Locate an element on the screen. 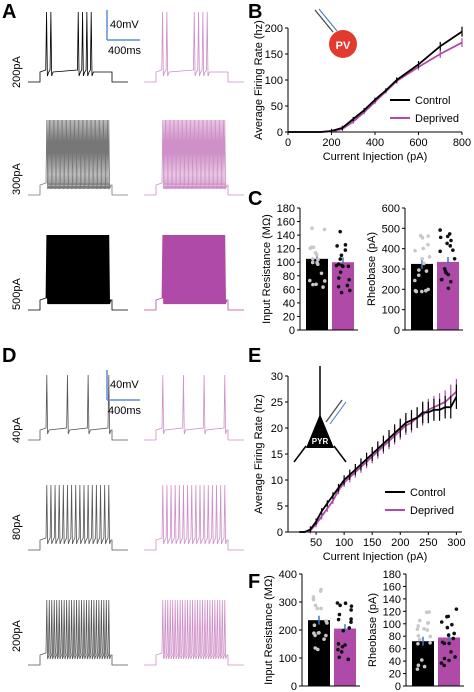 The image size is (474, 692). current-label: 40pA is located at coordinates (17, 430).